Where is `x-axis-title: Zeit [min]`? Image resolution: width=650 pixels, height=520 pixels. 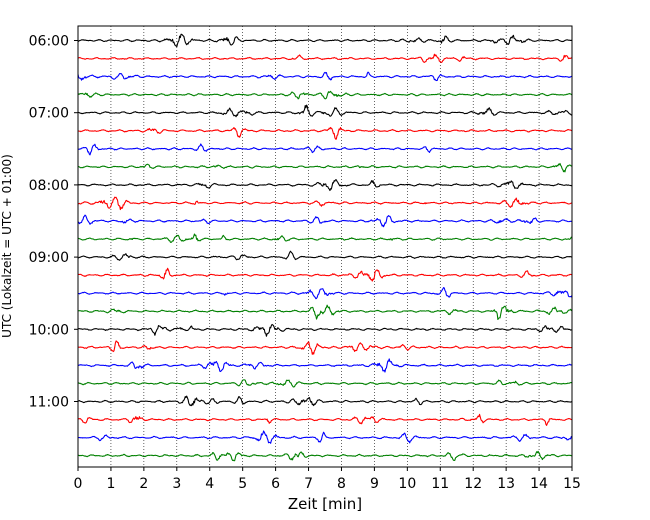 x-axis-title: Zeit [min] is located at coordinates (325, 504).